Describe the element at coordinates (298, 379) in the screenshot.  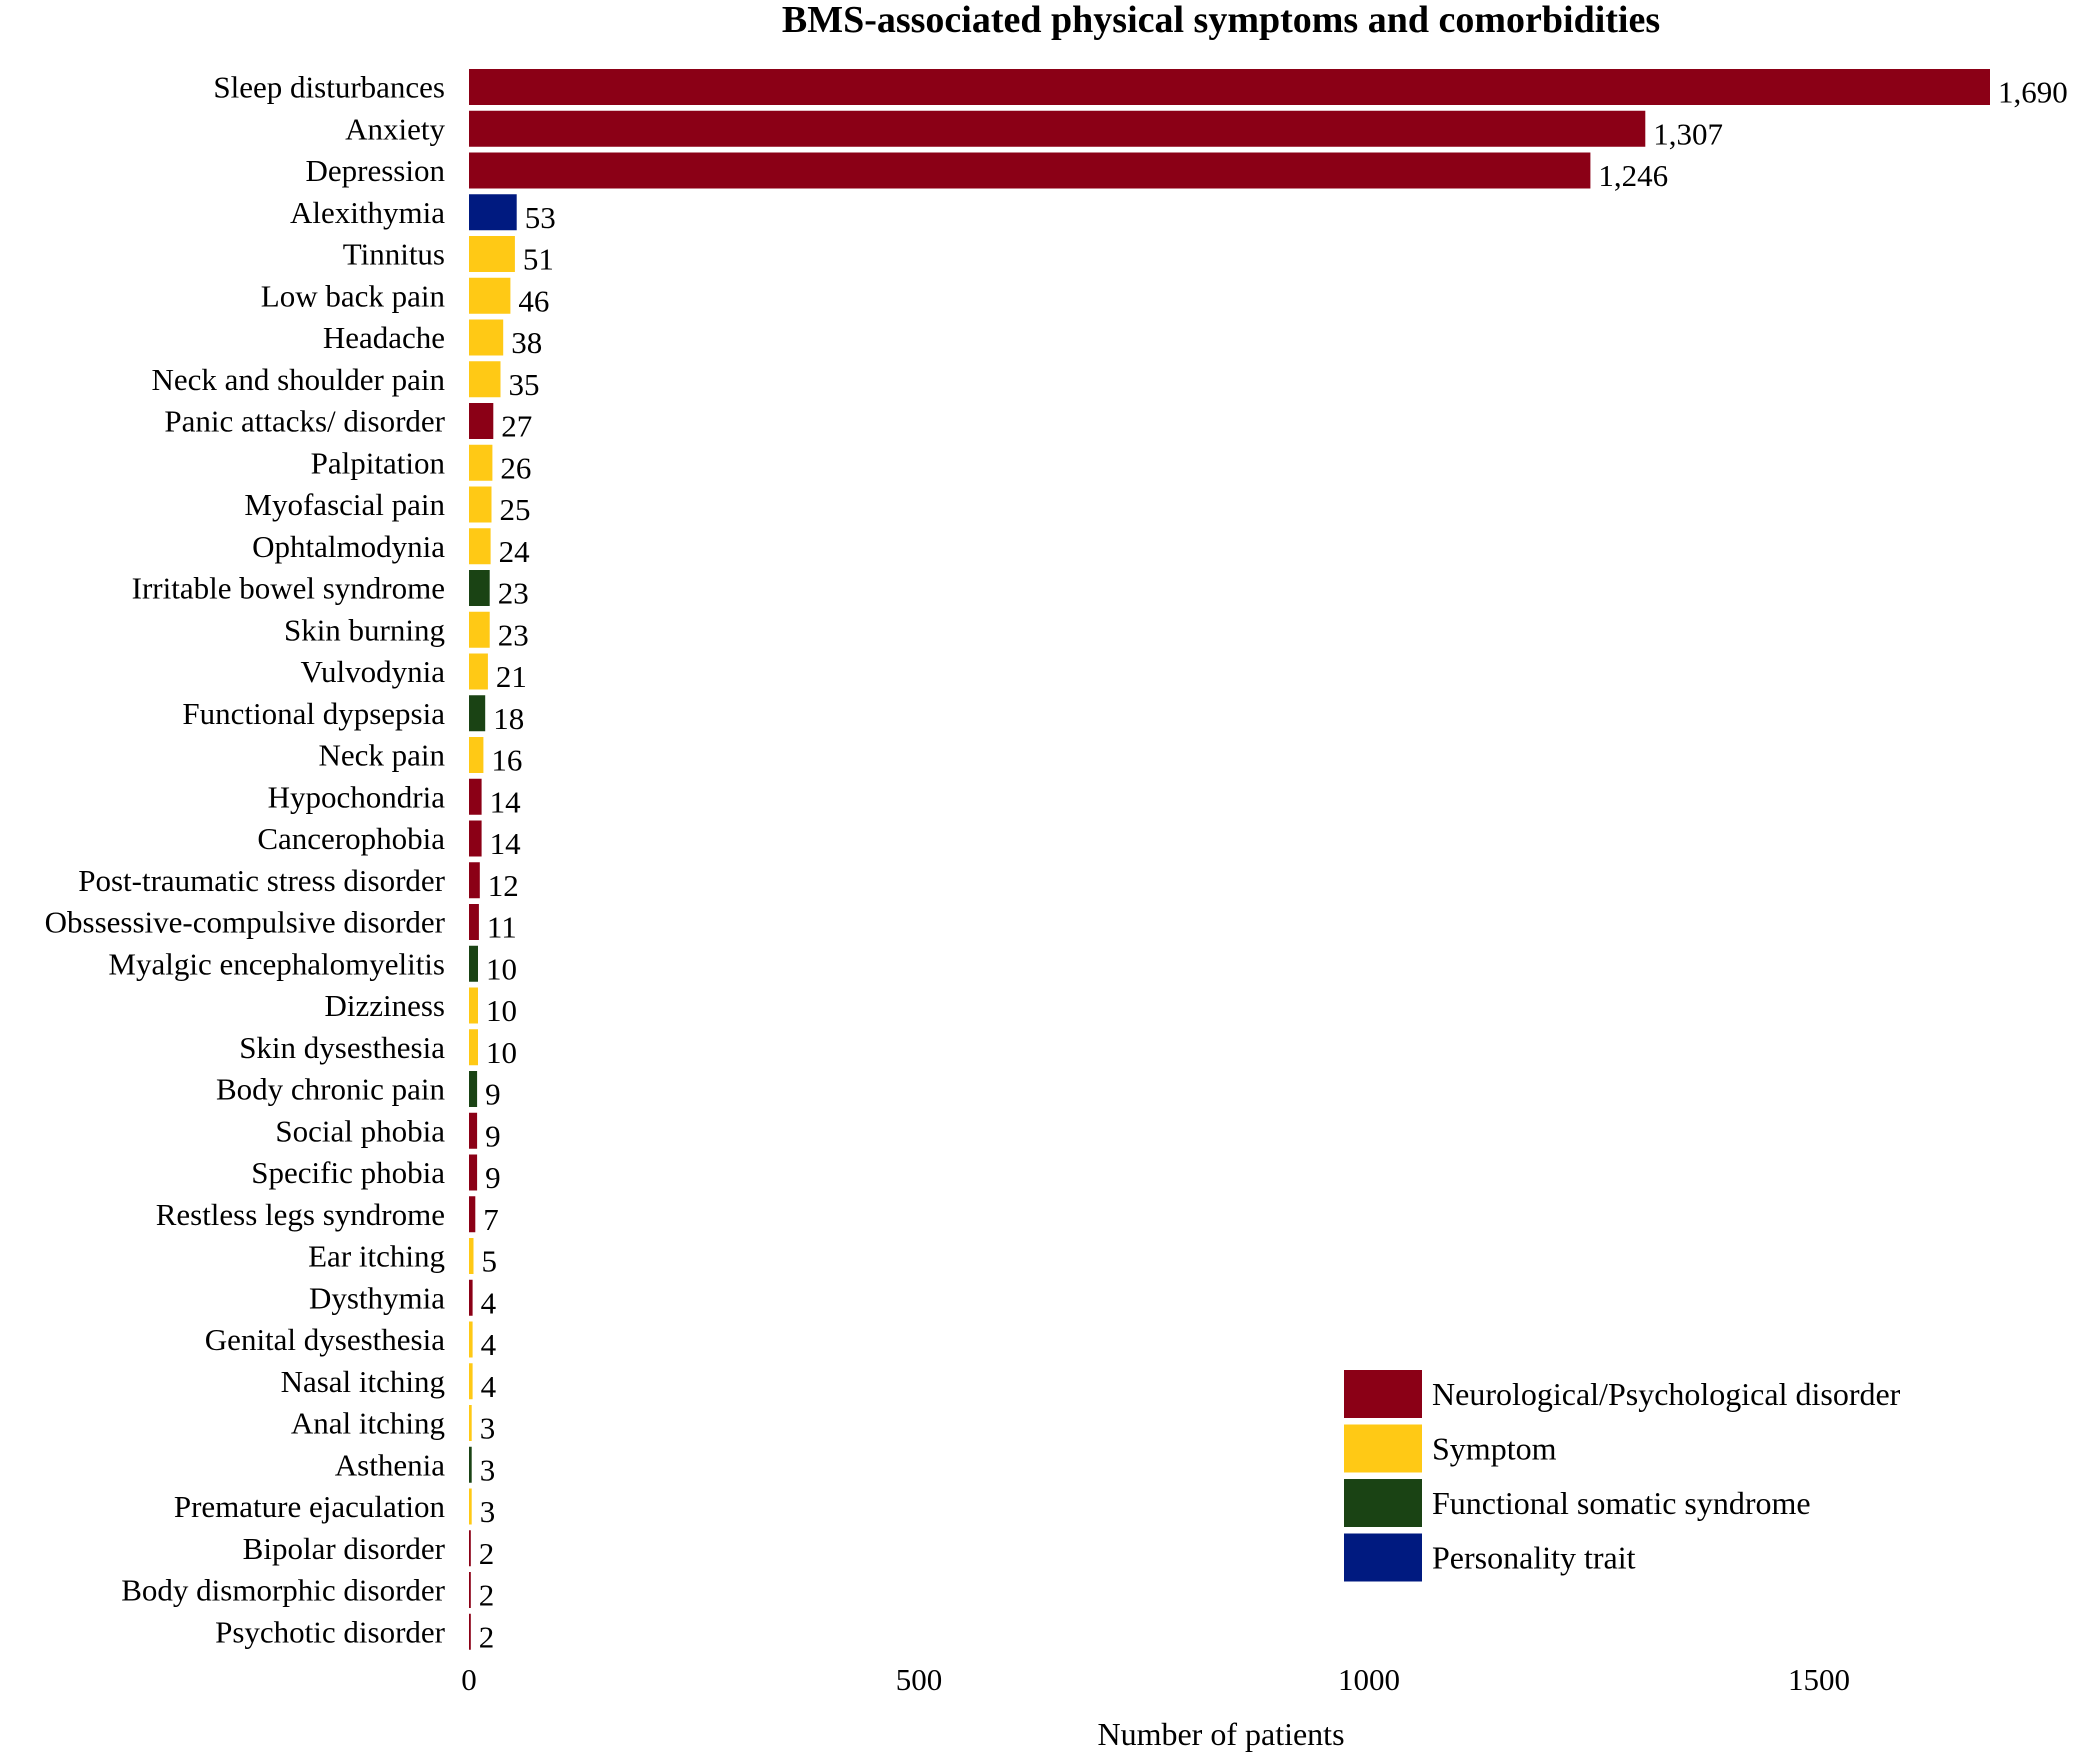
I see `category-label: Neck and shoulder pain` at that location.